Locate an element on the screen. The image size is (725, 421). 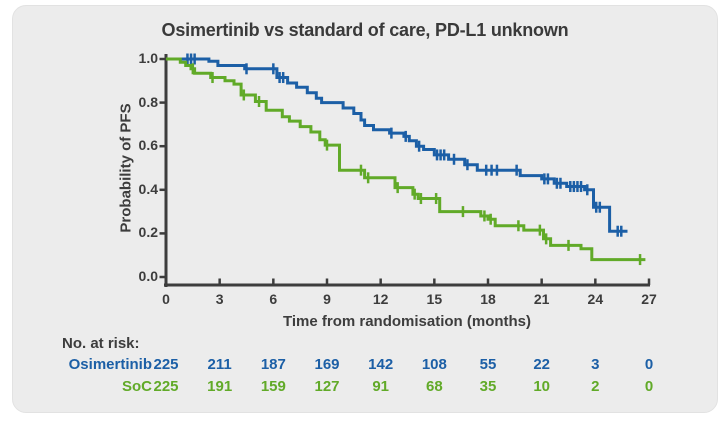
y-tick-label: 0.8 is located at coordinates (148, 101).